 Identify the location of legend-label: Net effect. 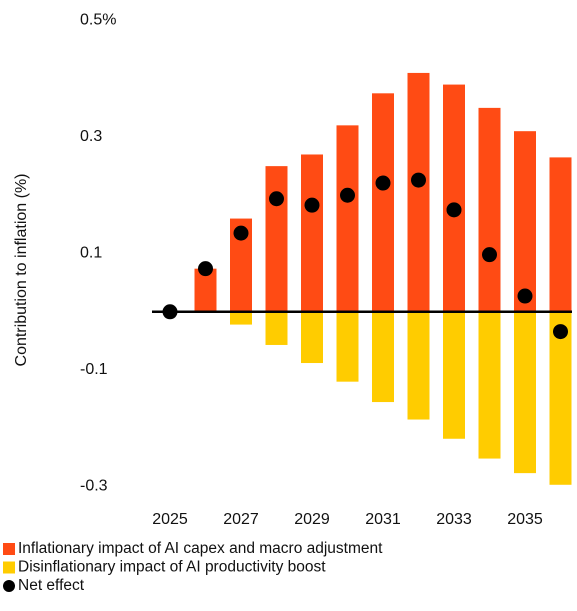
(51, 585).